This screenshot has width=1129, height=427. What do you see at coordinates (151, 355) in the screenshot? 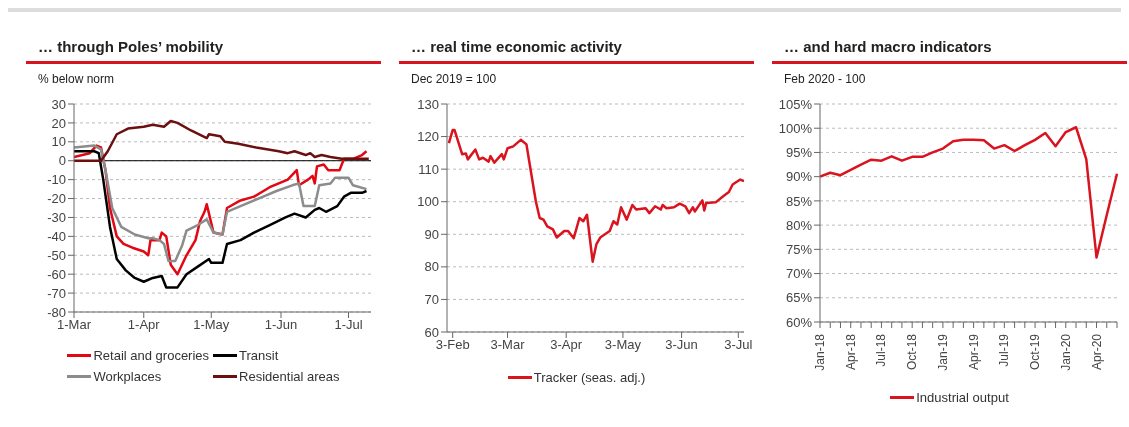
I see `legend-label: Retail and groceries` at bounding box center [151, 355].